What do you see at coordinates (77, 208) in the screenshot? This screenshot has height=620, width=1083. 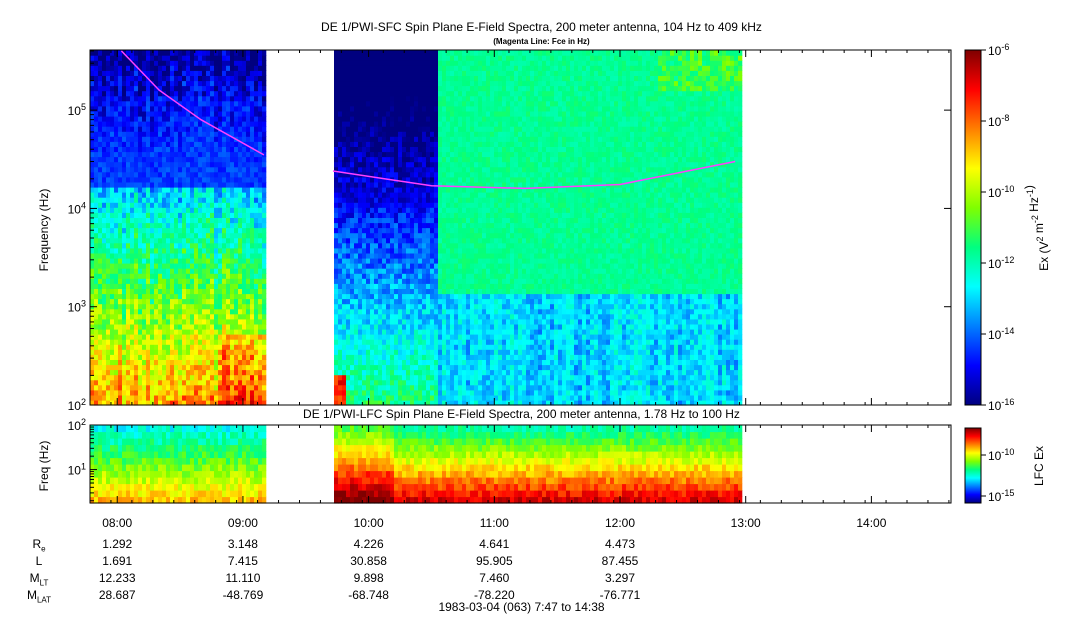 I see `sfc-y-tick-label: 10⁴` at bounding box center [77, 208].